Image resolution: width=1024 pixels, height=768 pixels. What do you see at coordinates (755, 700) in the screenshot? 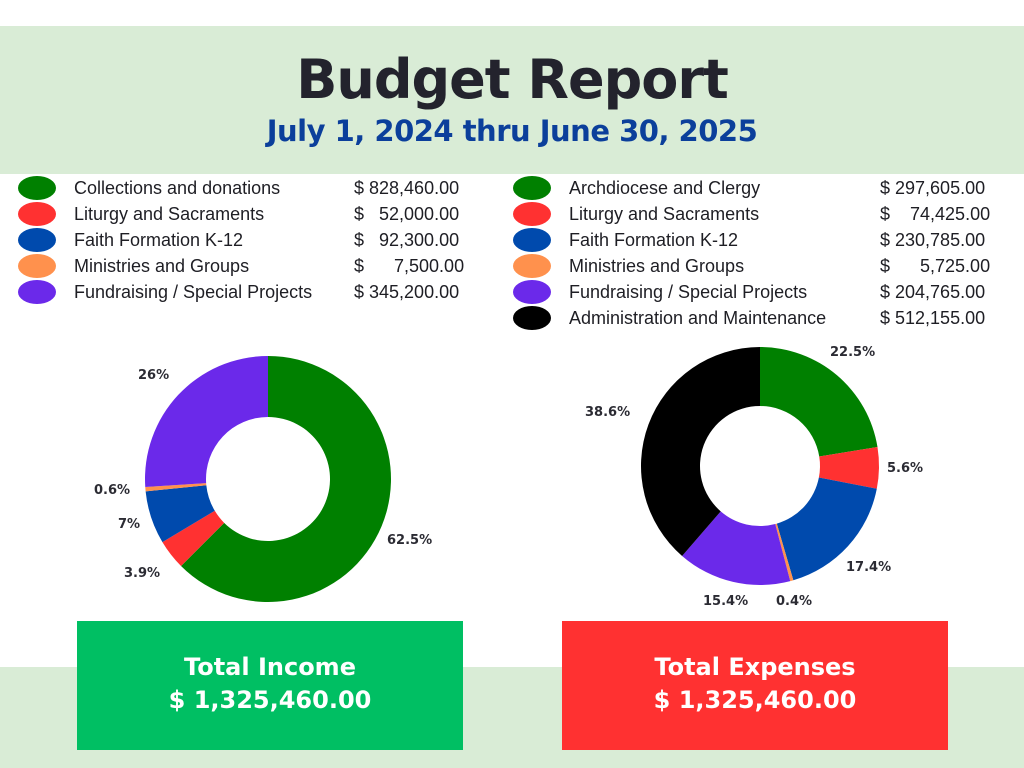
I see `total-expenses-value: $ 1,325,460.00` at bounding box center [755, 700].